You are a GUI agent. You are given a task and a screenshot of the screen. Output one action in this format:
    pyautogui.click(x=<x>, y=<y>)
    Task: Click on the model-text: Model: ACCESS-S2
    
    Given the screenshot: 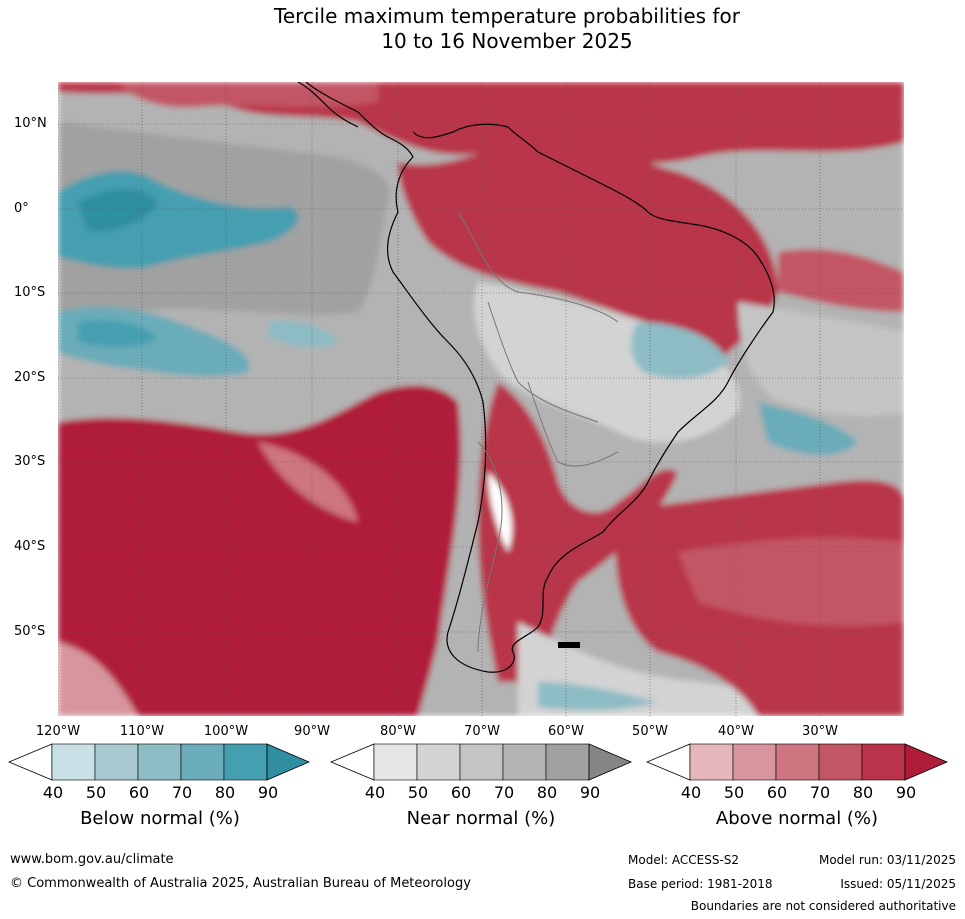 What is the action you would take?
    pyautogui.click(x=684, y=860)
    